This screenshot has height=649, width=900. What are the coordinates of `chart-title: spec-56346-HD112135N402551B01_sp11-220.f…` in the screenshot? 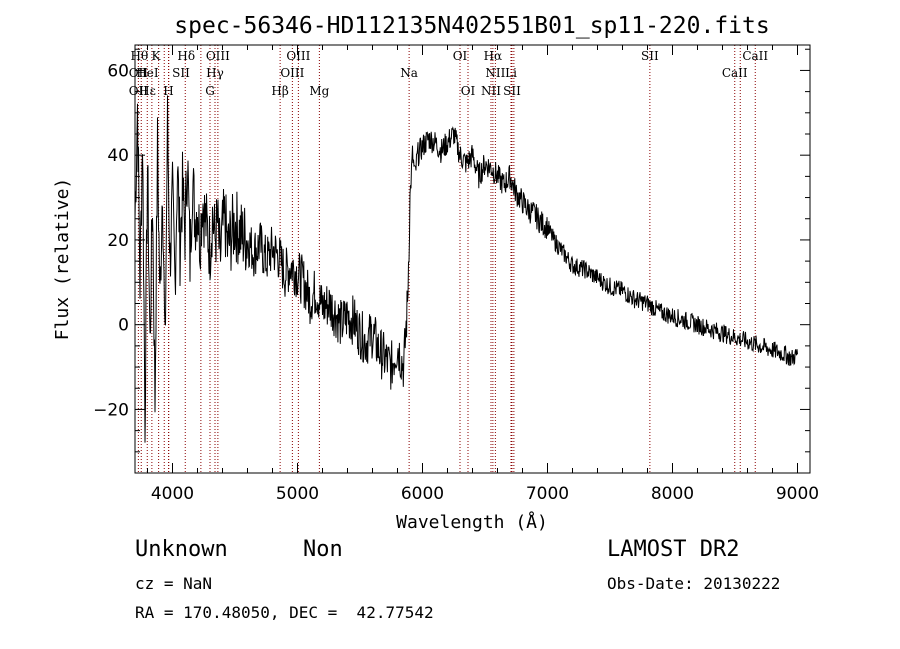 It's located at (471, 26).